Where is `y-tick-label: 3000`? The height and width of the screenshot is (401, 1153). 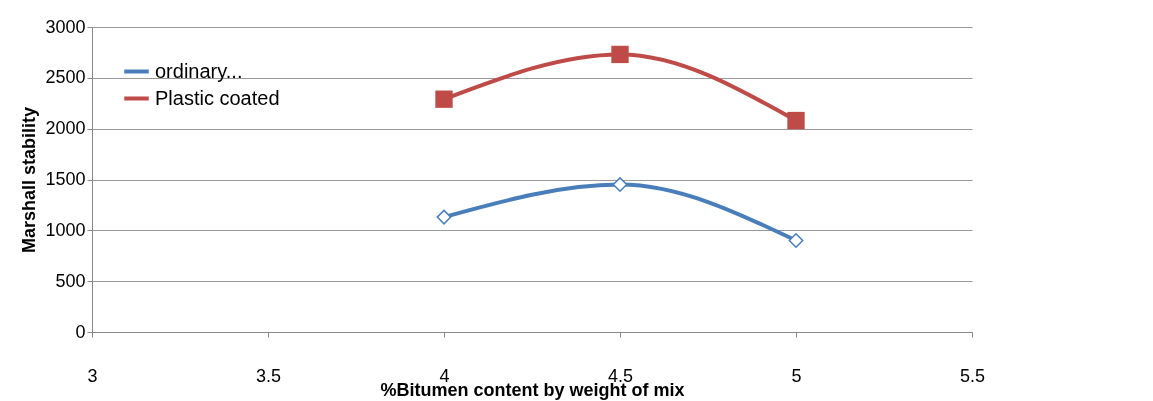 y-tick-label: 3000 is located at coordinates (65, 26).